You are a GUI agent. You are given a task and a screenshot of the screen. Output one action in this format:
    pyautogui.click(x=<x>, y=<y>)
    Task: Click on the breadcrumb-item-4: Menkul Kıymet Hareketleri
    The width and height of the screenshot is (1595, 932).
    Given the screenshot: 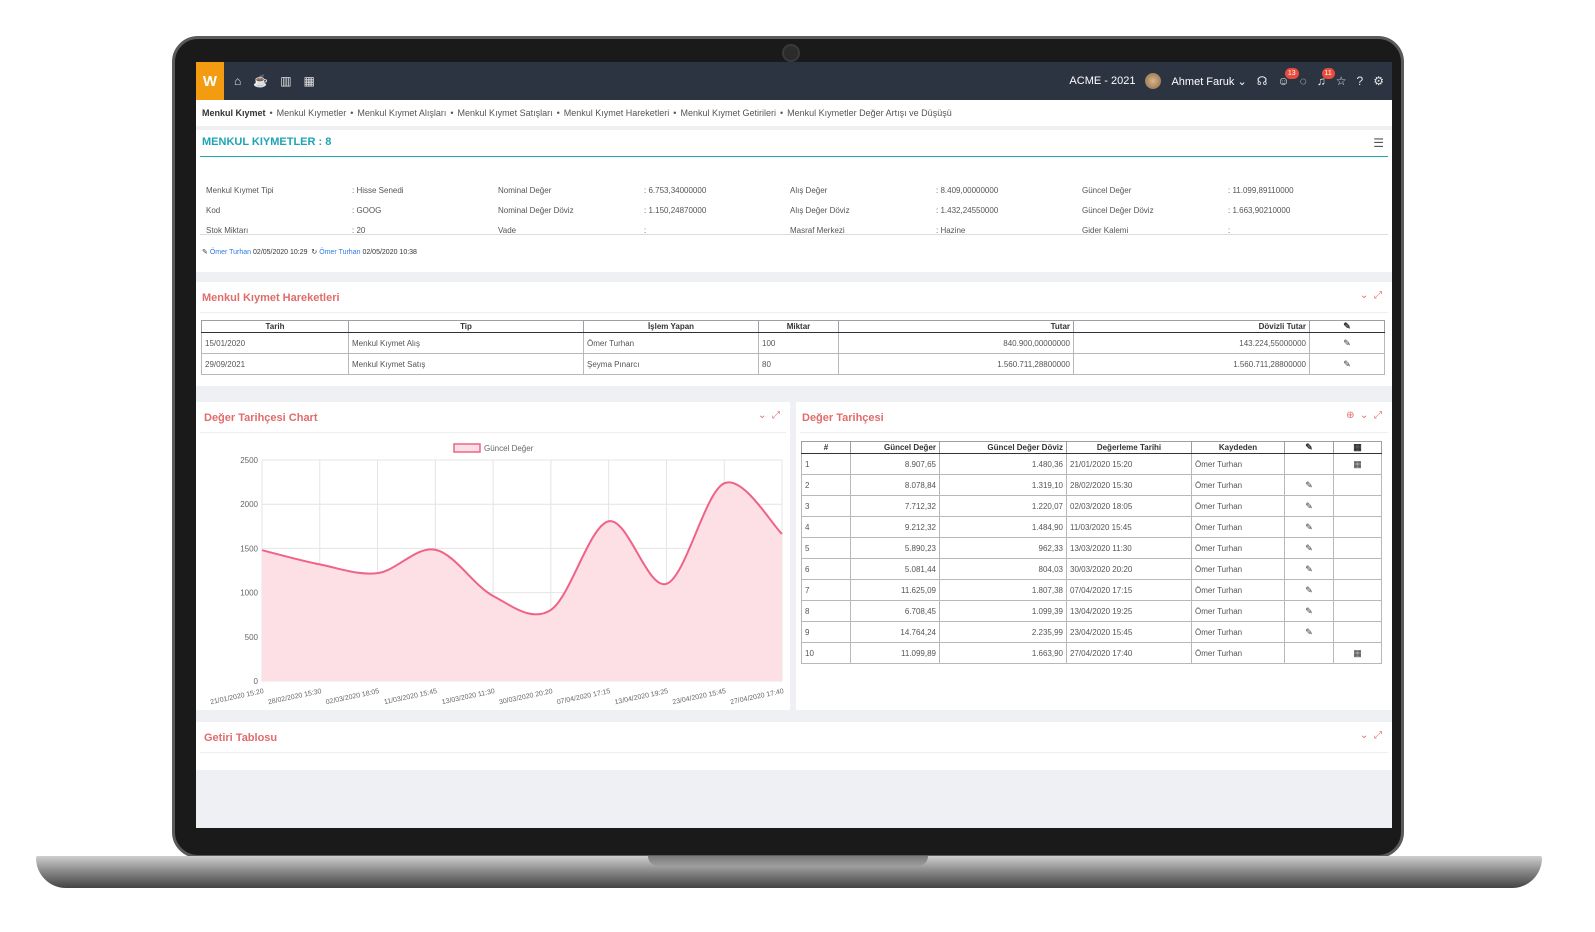 What is the action you would take?
    pyautogui.click(x=616, y=113)
    